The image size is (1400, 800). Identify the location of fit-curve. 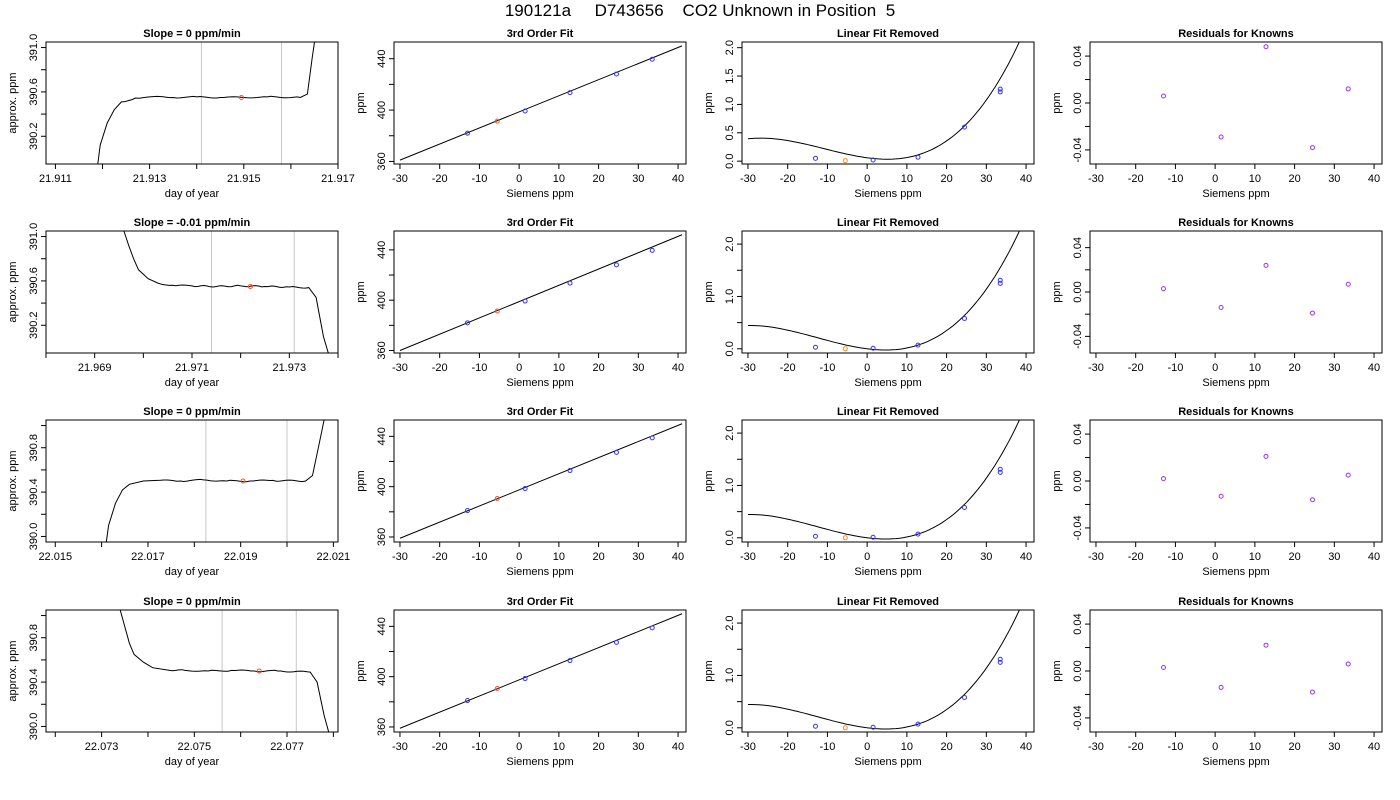
(883, 101).